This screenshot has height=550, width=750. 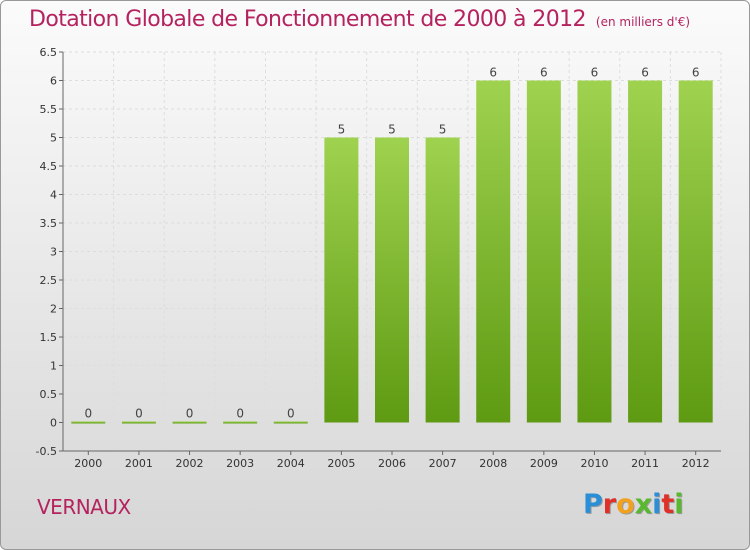 I want to click on y-tick-label: 4.5, so click(x=49, y=166).